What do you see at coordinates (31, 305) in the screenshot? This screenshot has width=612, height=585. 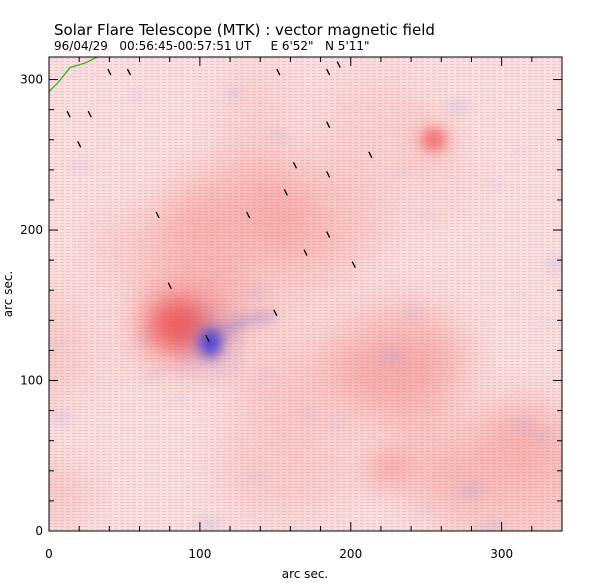 I see `y-tick-labels: 0 100 200 300` at bounding box center [31, 305].